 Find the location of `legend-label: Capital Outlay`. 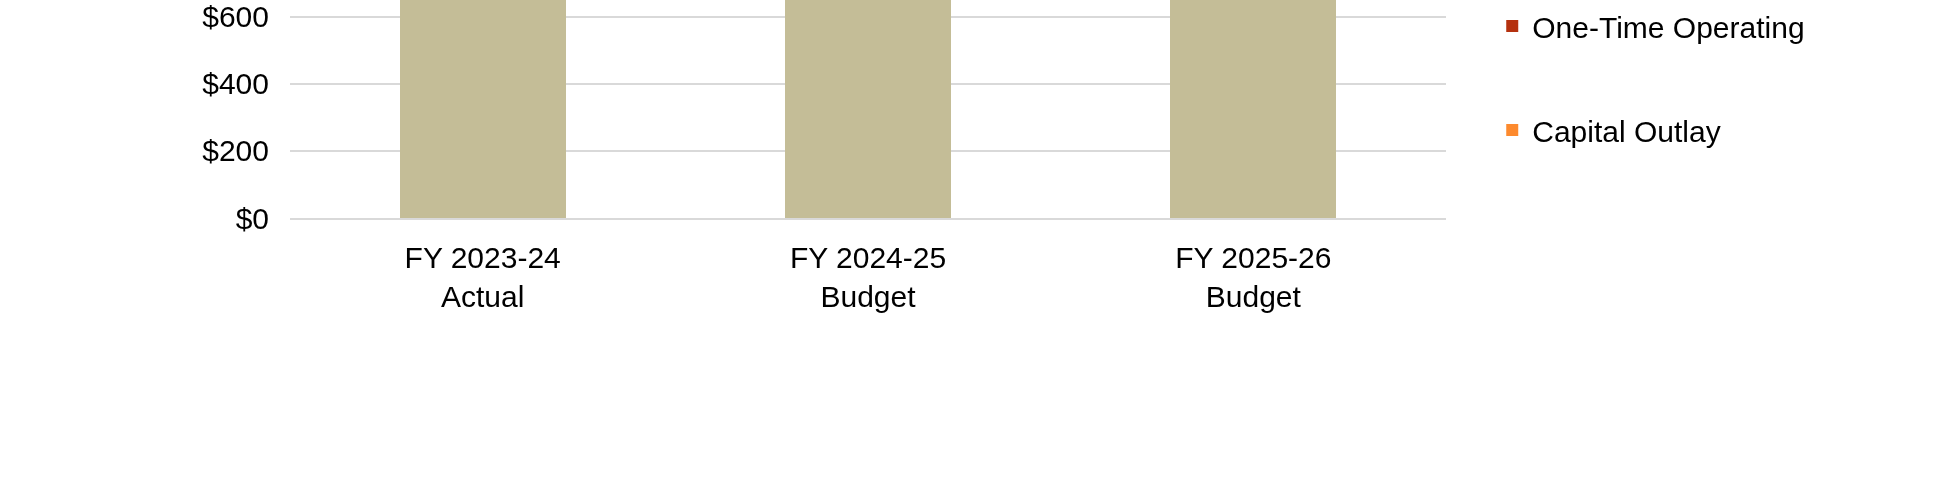

legend-label: Capital Outlay is located at coordinates (1626, 131).